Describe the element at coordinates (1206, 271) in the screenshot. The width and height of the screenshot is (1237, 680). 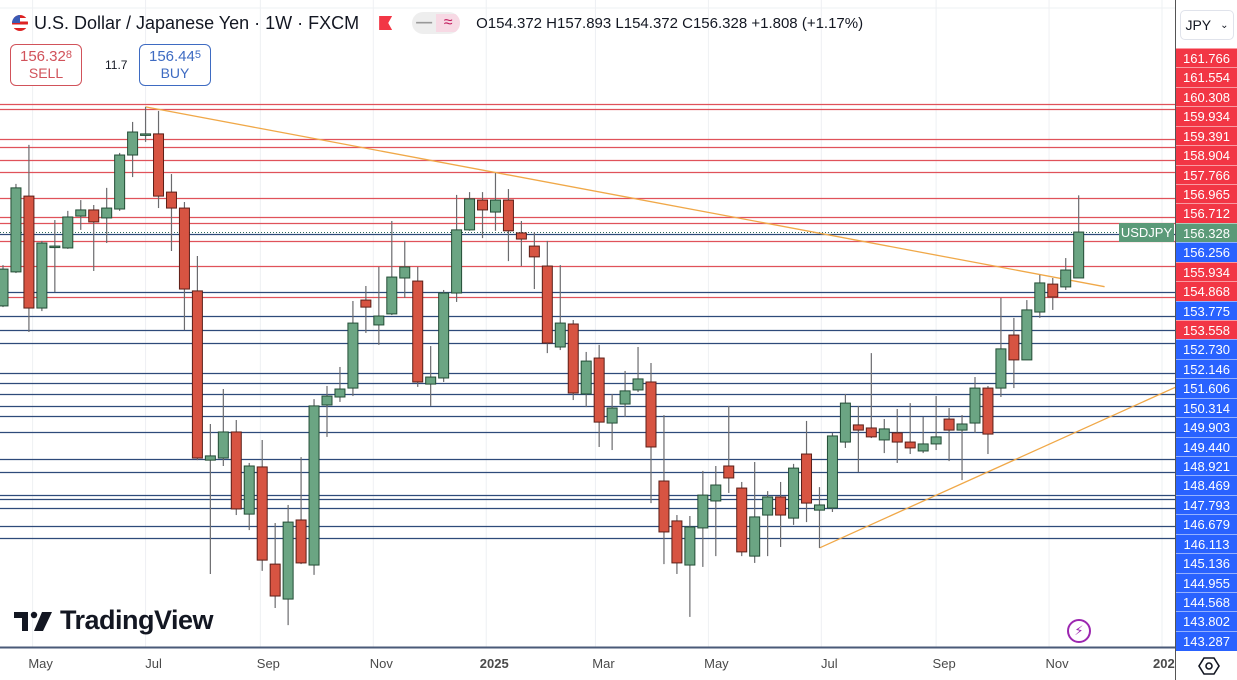
I see `price-axis-label: 155.934` at that location.